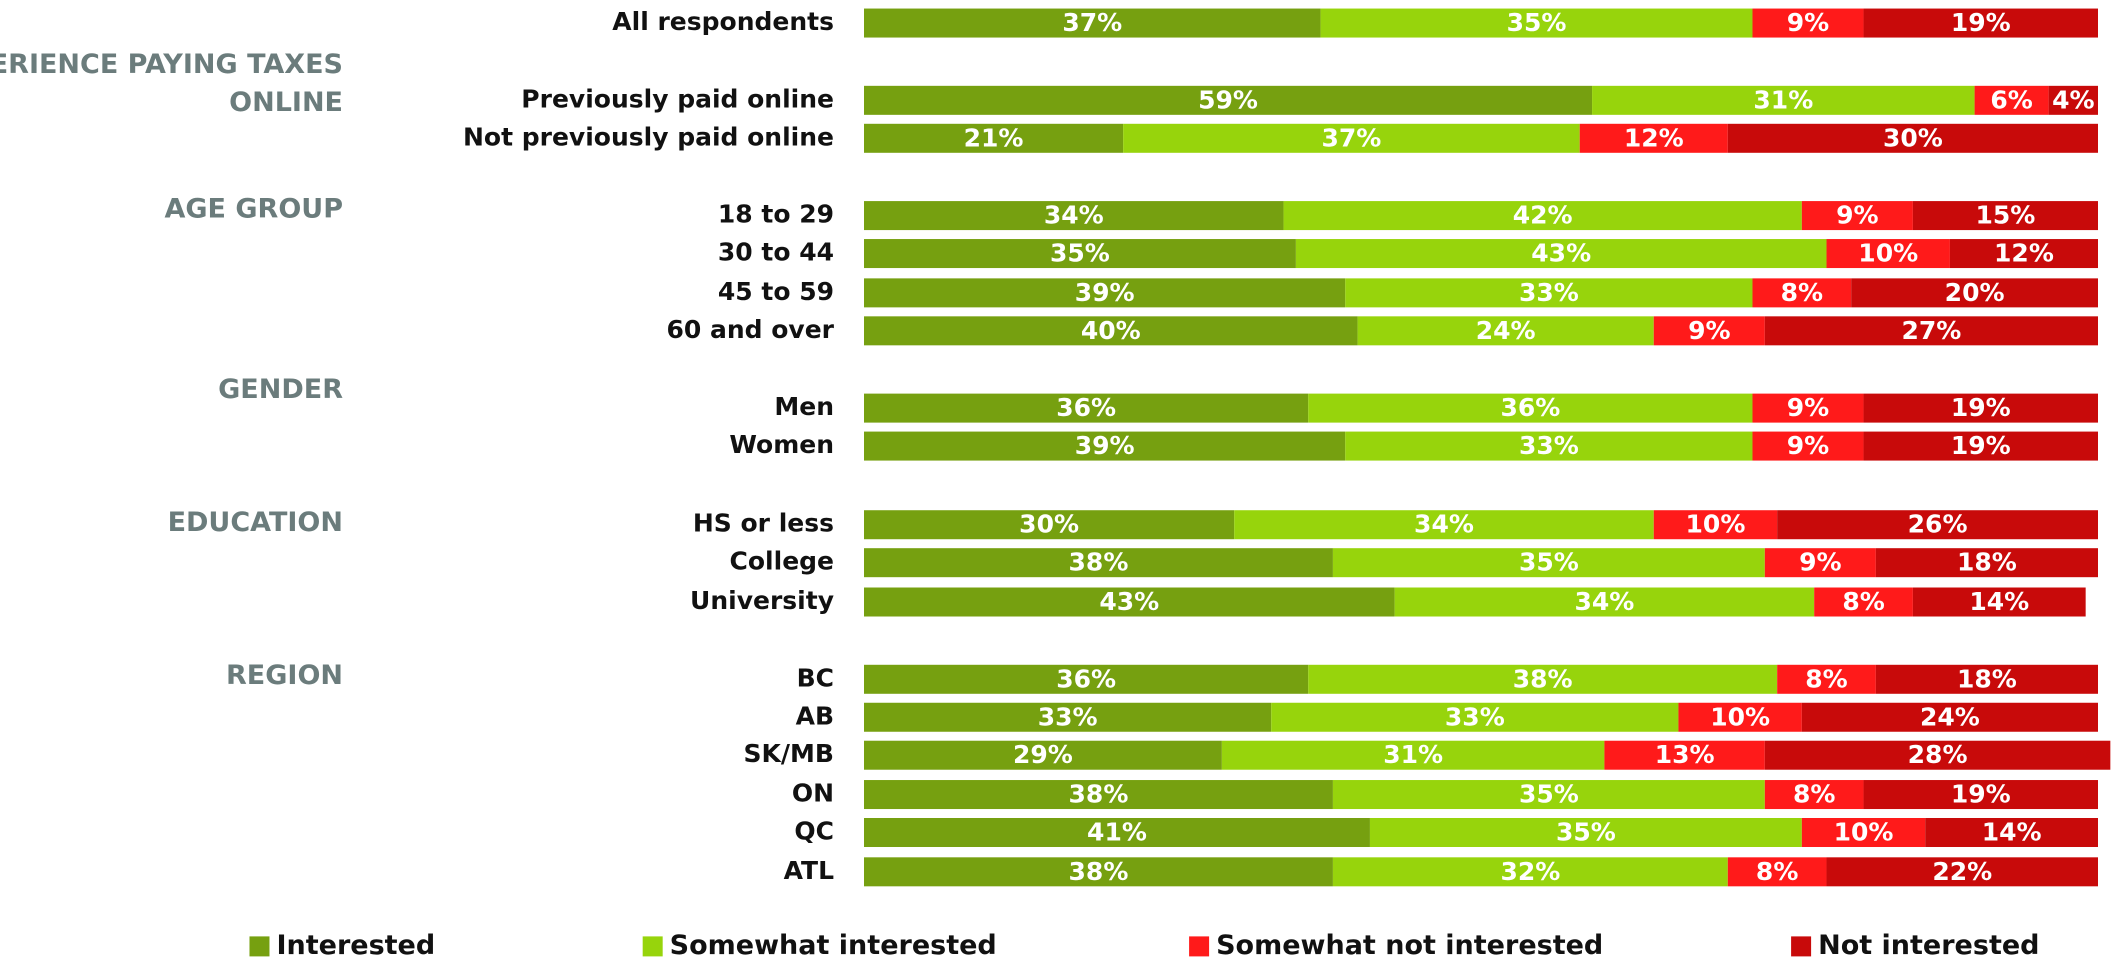 This screenshot has width=2126, height=960. Describe the element at coordinates (776, 214) in the screenshot. I see `category-label: 18 to 29` at that location.